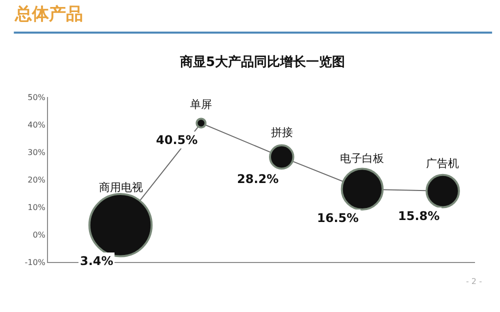 This screenshot has height=312, width=500. Describe the element at coordinates (258, 179) in the screenshot. I see `data-label: 28.2%` at that location.